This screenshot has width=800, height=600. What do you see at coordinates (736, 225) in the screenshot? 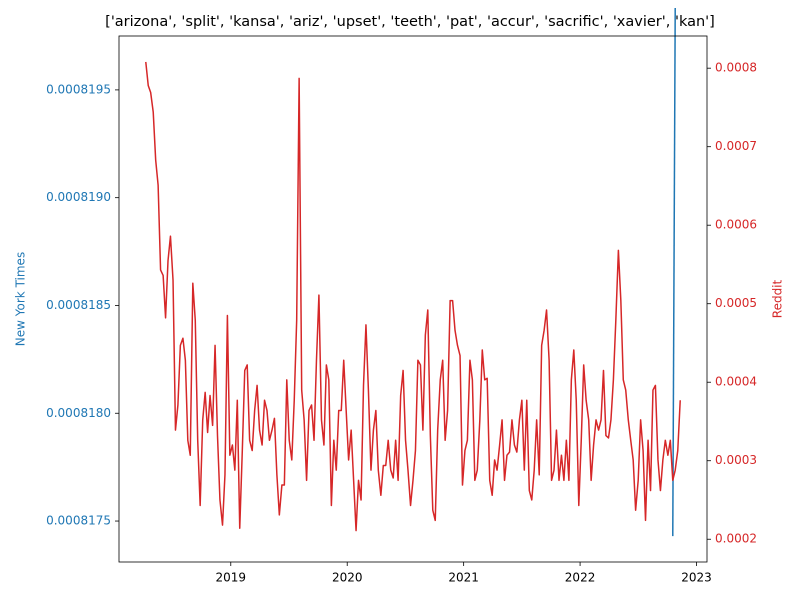
I see `y2-tick-label: 0.0006` at bounding box center [736, 225].